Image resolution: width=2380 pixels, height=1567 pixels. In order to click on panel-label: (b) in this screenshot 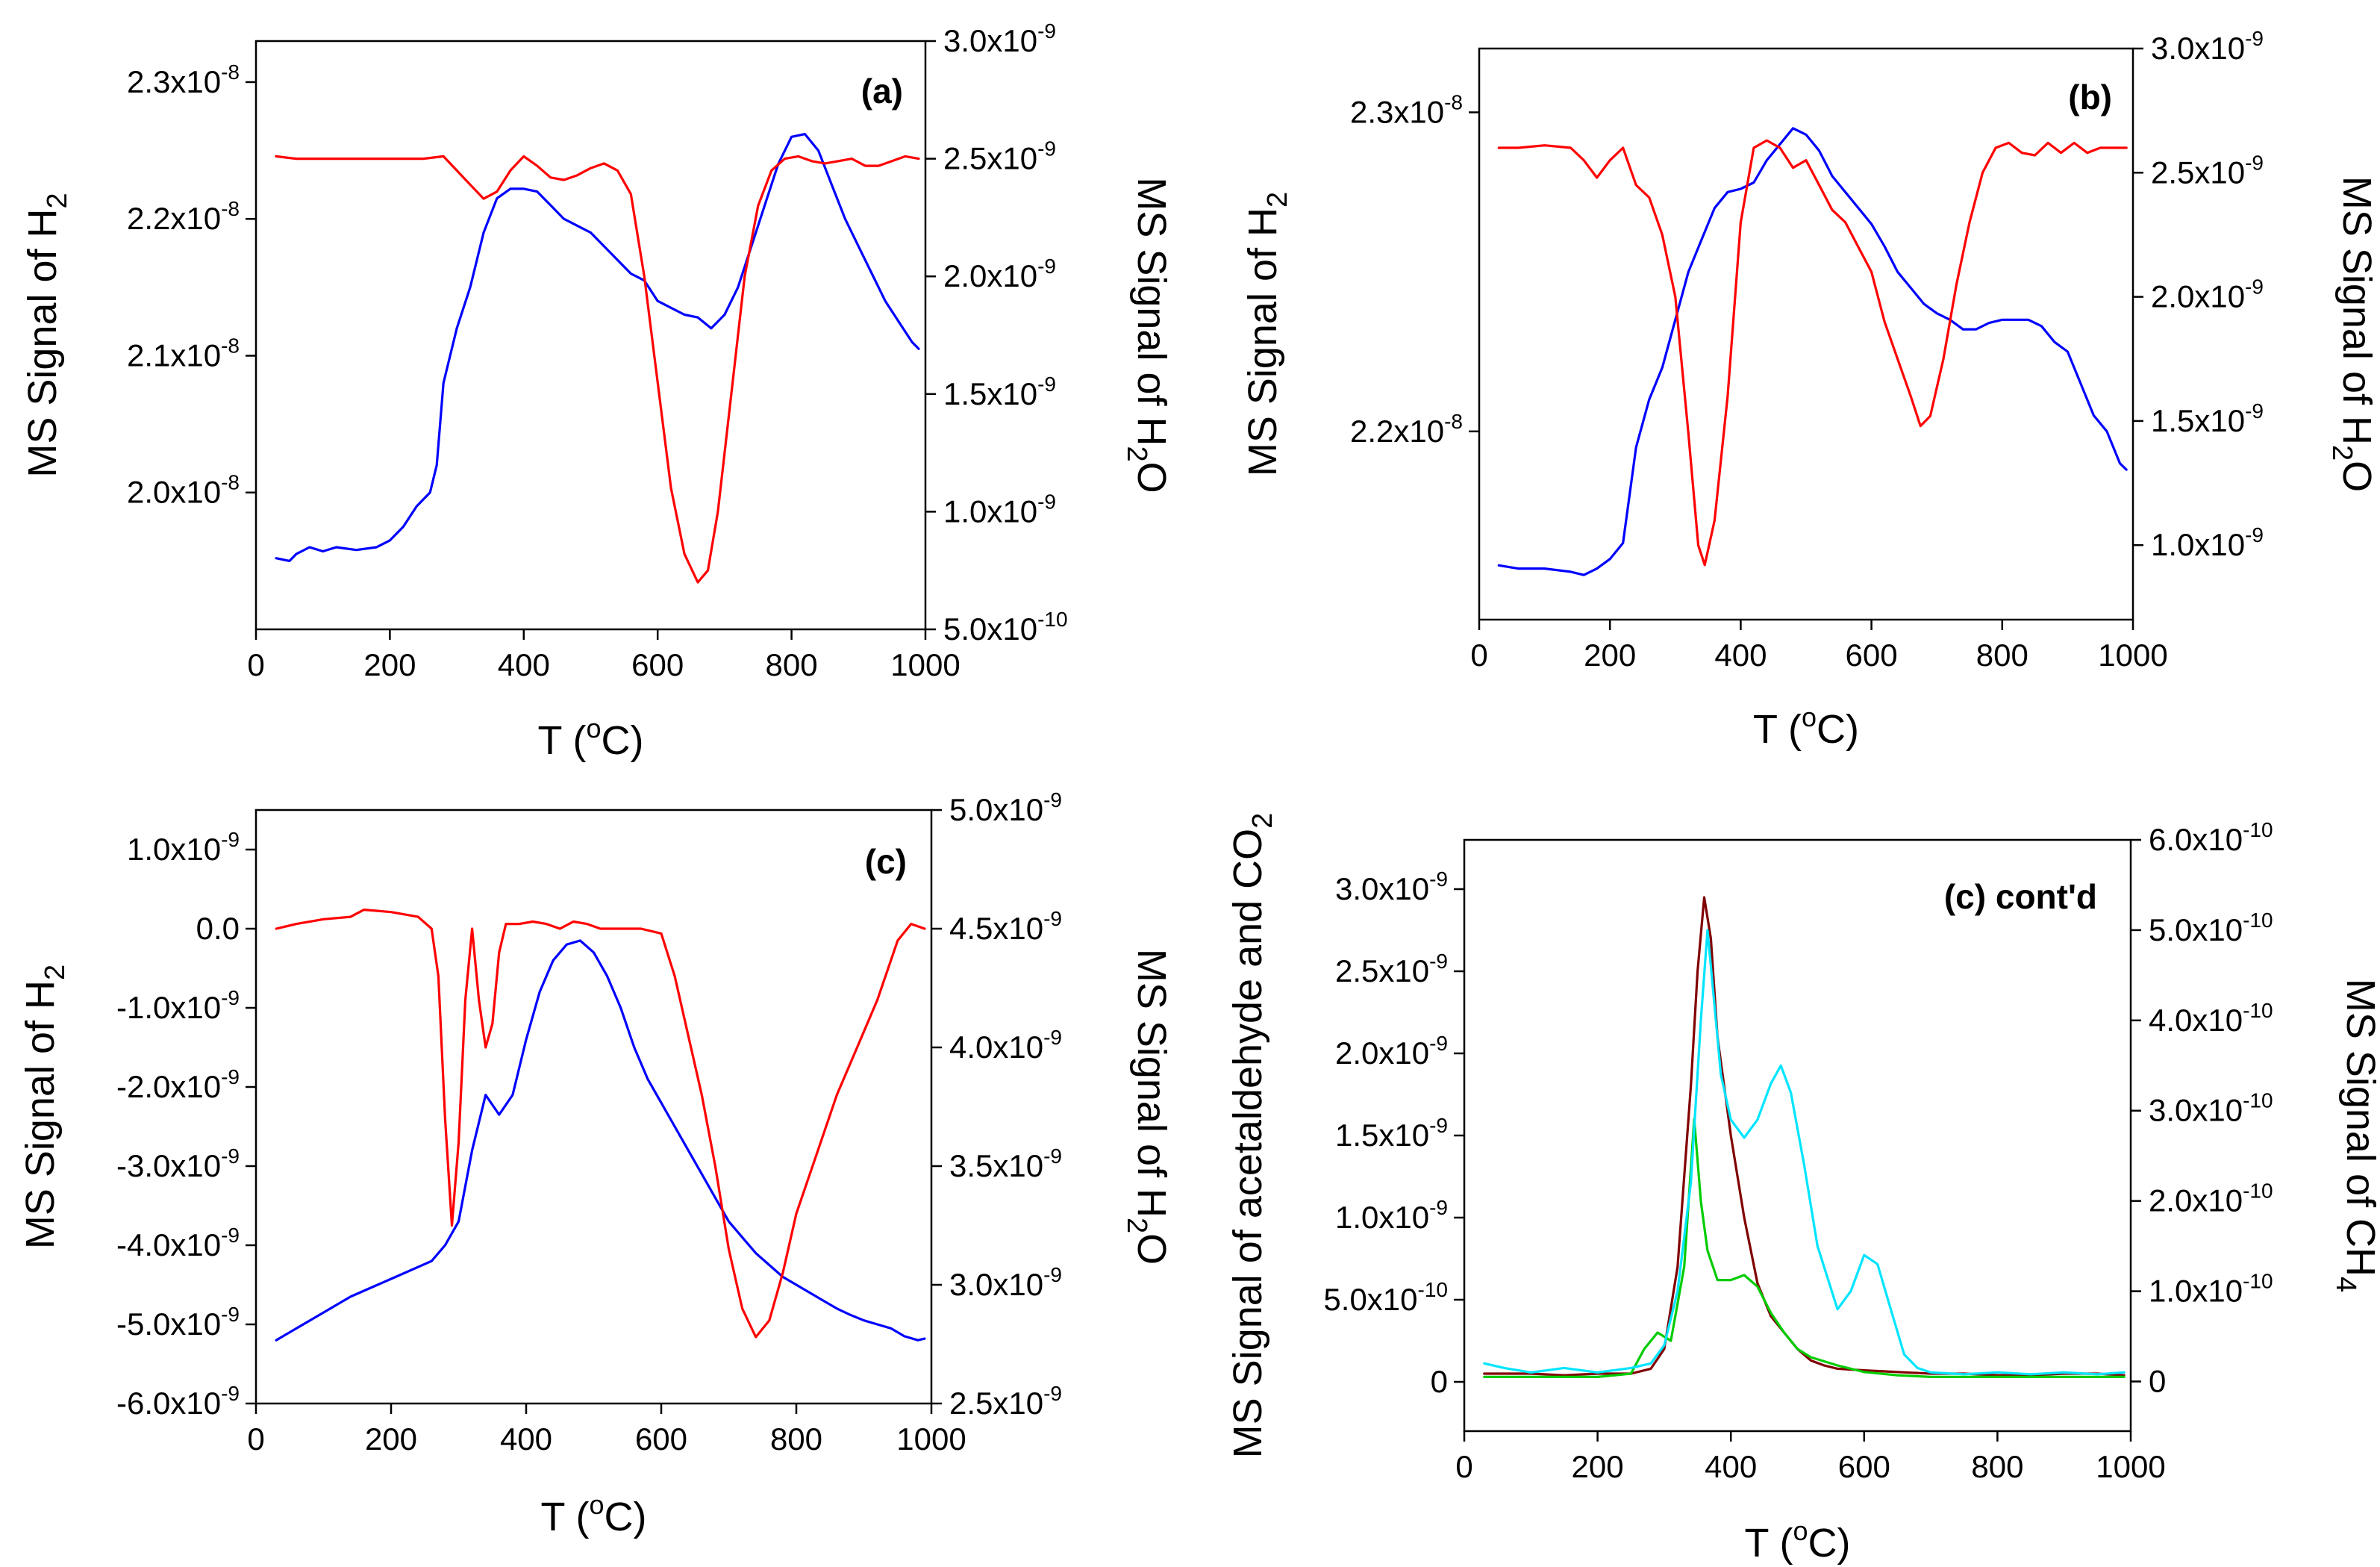, I will do `click(2090, 97)`.